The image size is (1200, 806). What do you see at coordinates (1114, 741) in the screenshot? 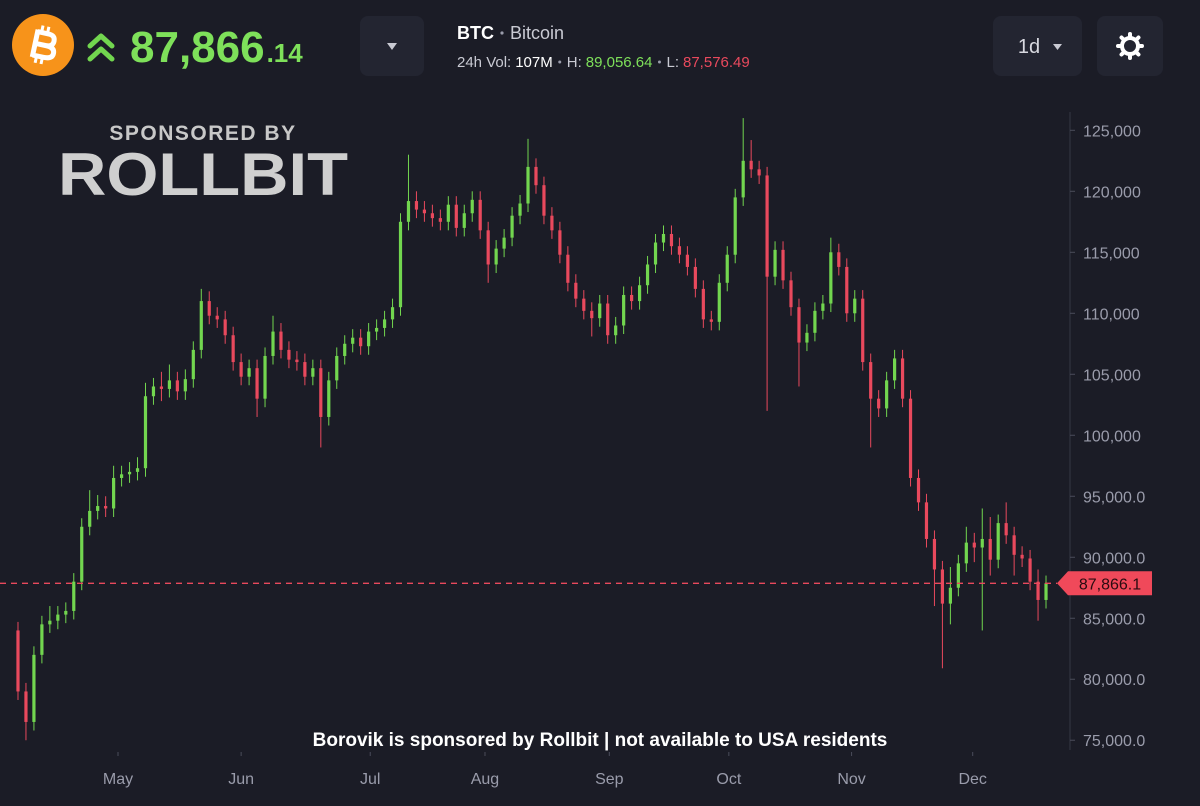
I see `y-tick-label: 75,000.0` at bounding box center [1114, 741].